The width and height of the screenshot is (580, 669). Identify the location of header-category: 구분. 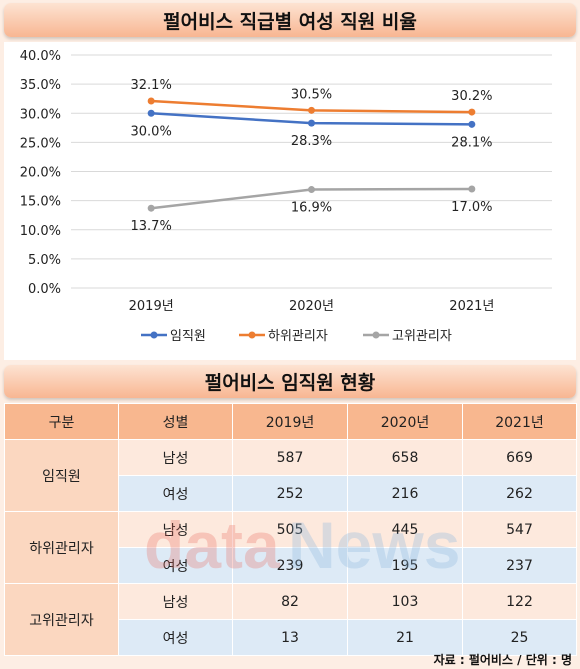
(61, 421).